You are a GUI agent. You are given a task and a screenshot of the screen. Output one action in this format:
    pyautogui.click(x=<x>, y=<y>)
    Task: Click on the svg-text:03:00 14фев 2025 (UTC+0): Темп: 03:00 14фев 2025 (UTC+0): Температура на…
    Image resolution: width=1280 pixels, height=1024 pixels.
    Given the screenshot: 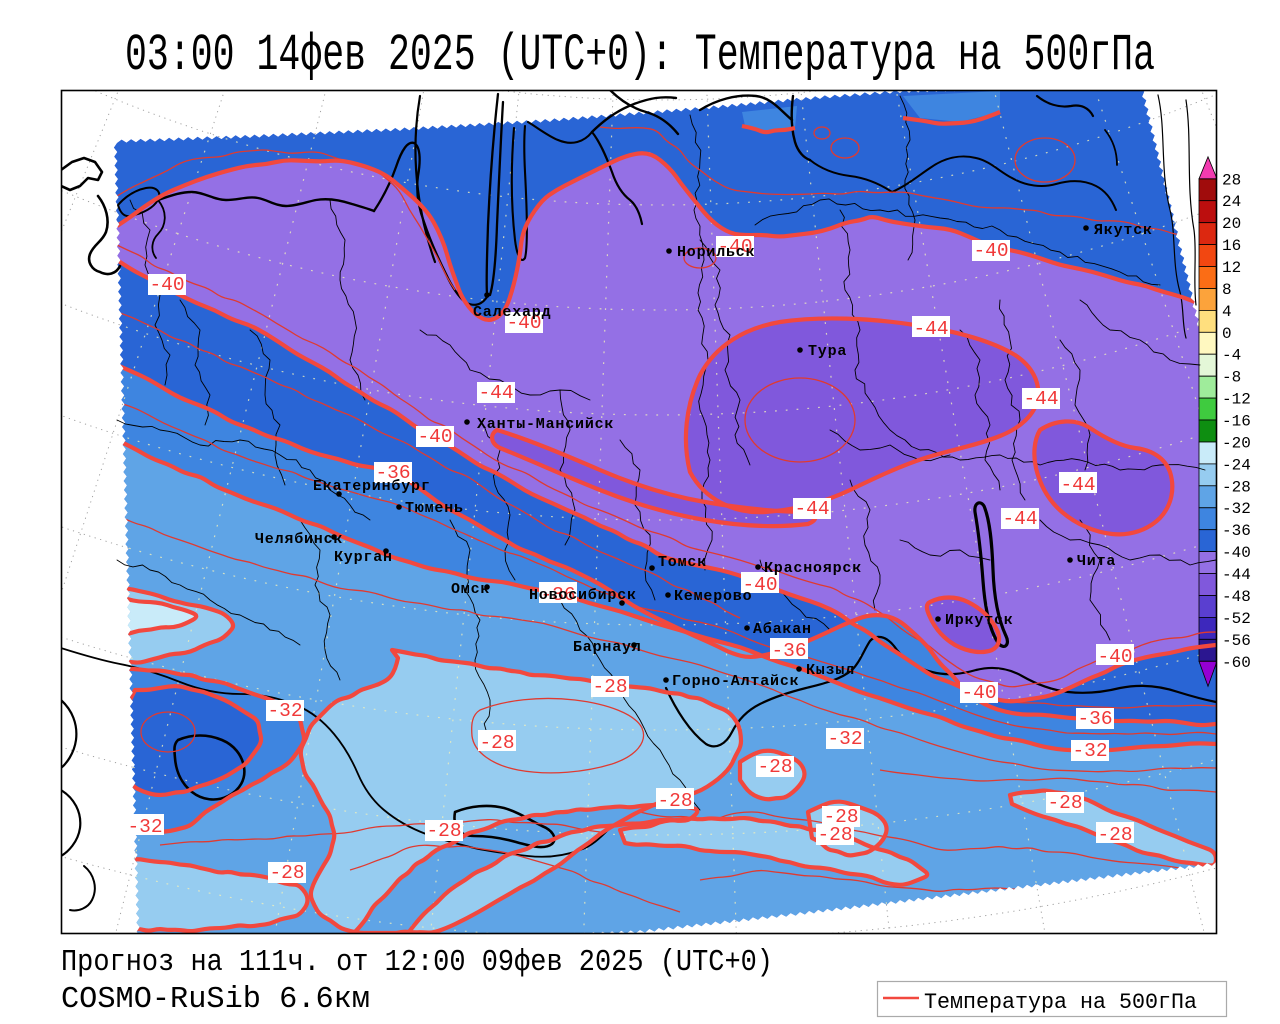 What is the action you would take?
    pyautogui.click(x=640, y=55)
    